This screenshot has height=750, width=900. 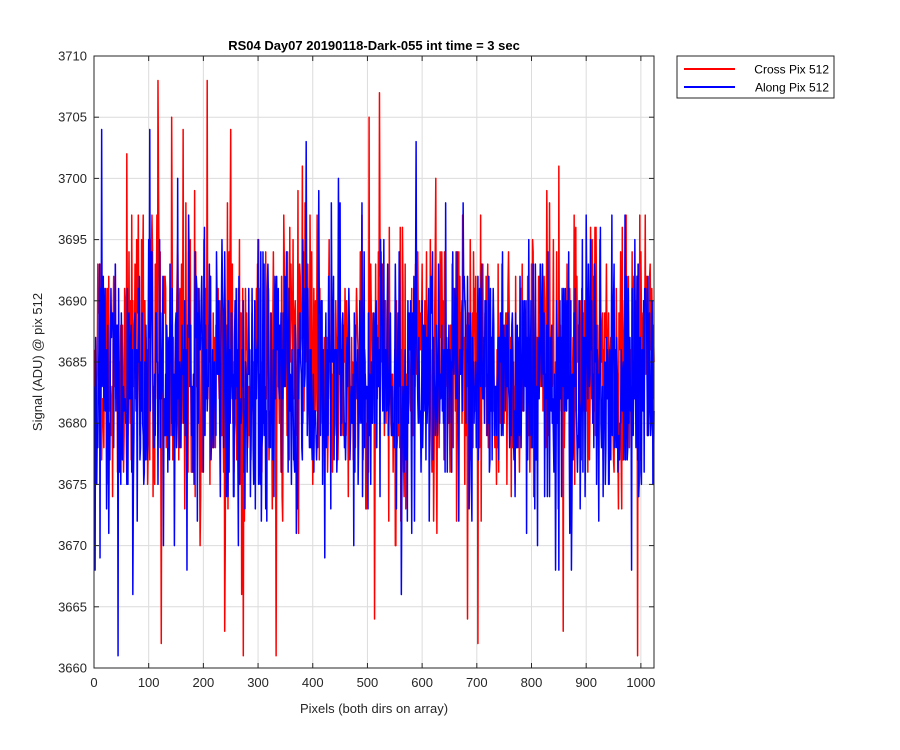 What do you see at coordinates (640, 682) in the screenshot?
I see `x-tick-label: 1000` at bounding box center [640, 682].